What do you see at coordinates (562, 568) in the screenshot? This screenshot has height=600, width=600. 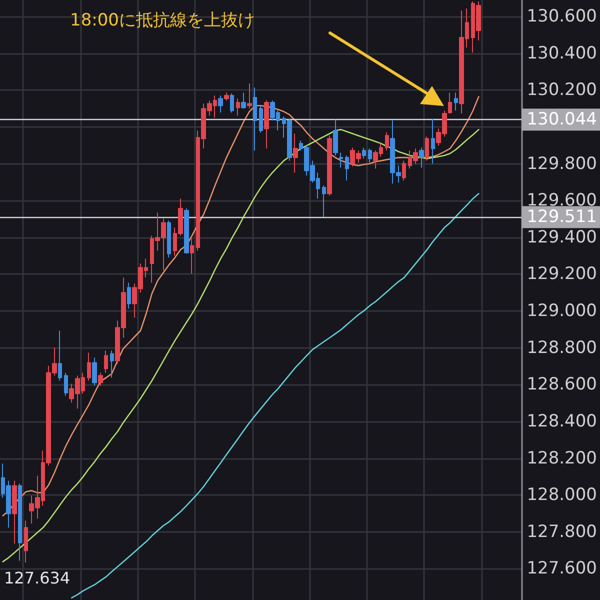 I see `y-tick-label: 127.600` at bounding box center [562, 568].